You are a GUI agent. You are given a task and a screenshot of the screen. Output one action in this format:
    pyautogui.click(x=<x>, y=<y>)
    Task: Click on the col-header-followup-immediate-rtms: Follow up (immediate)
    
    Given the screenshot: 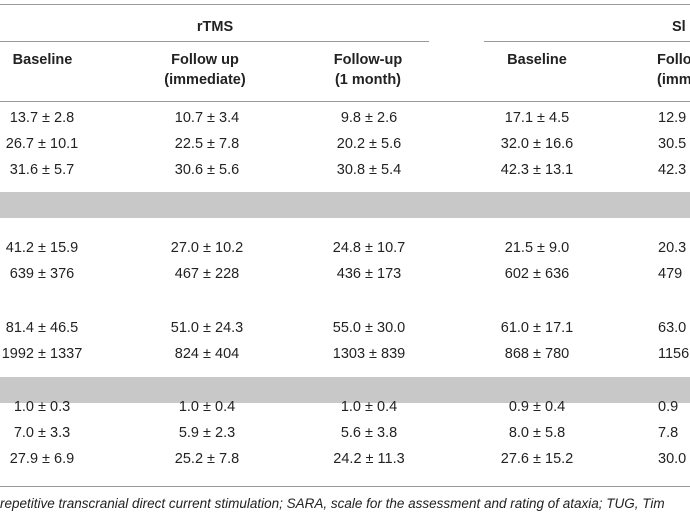 What is the action you would take?
    pyautogui.click(x=205, y=70)
    